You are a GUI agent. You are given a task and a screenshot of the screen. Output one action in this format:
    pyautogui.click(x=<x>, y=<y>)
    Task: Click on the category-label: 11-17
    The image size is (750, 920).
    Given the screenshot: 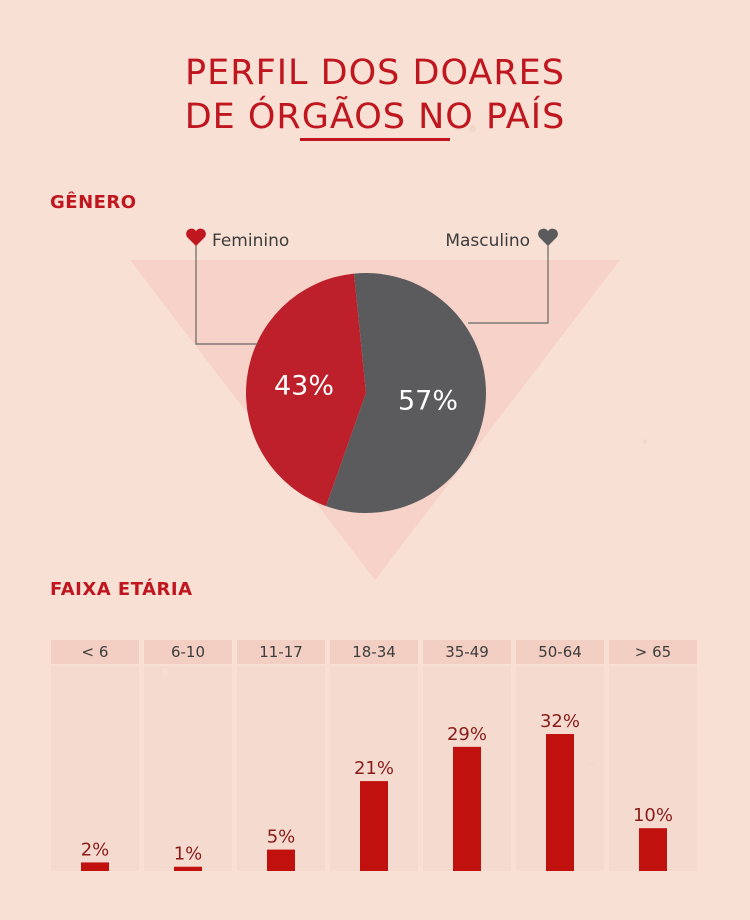 What is the action you would take?
    pyautogui.click(x=281, y=652)
    